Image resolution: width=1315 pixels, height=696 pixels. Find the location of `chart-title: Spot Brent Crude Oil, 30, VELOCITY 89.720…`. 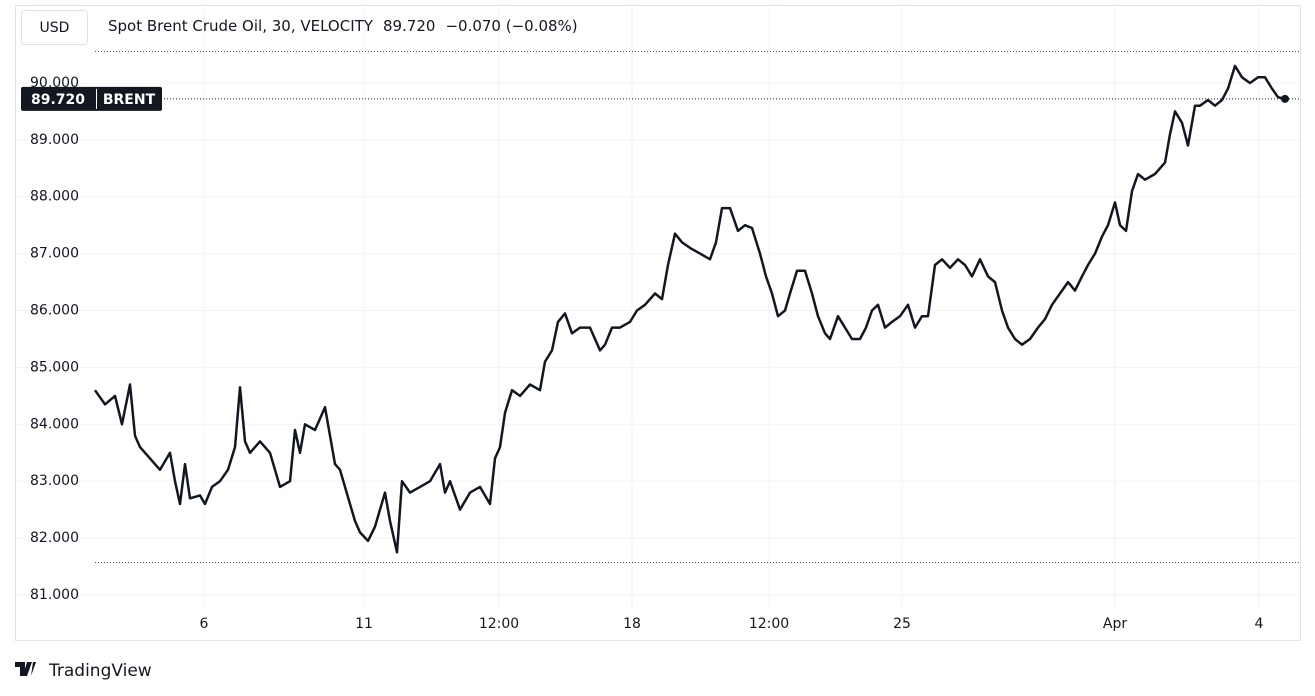

chart-title: Spot Brent Crude Oil, 30, VELOCITY 89.720… is located at coordinates (343, 26).